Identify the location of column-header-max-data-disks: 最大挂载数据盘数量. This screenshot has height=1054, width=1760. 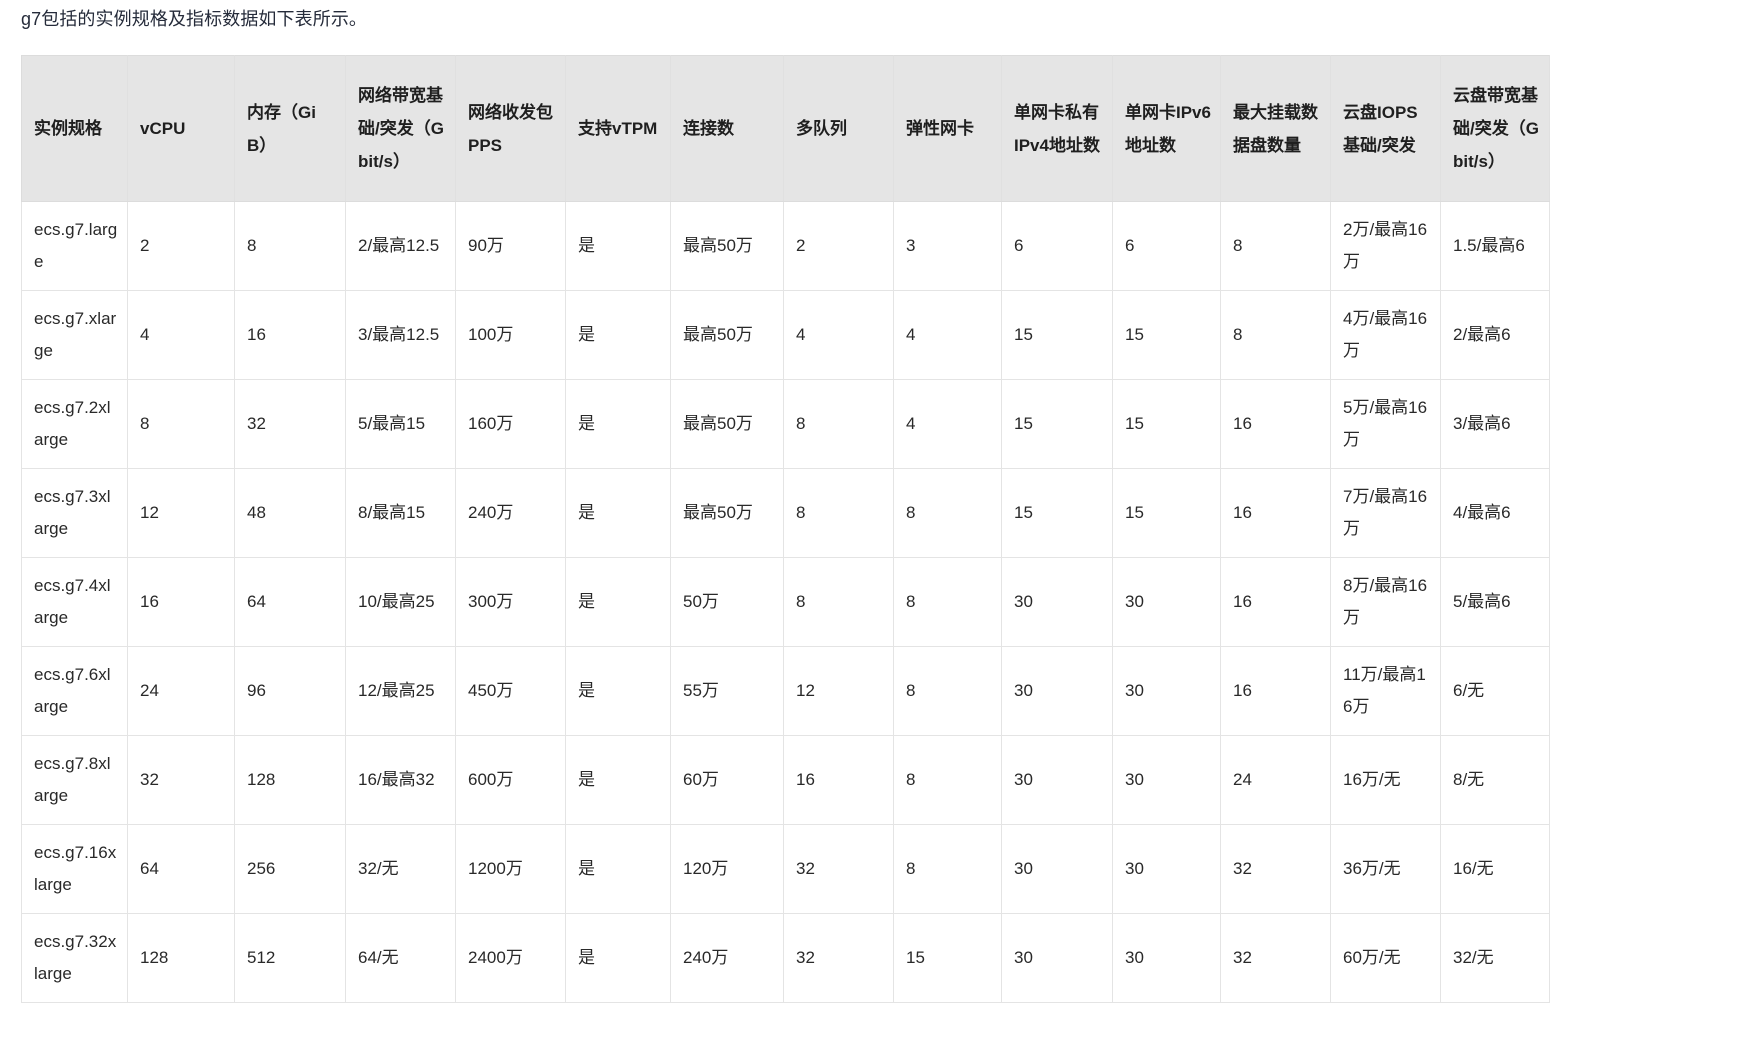
(1275, 128).